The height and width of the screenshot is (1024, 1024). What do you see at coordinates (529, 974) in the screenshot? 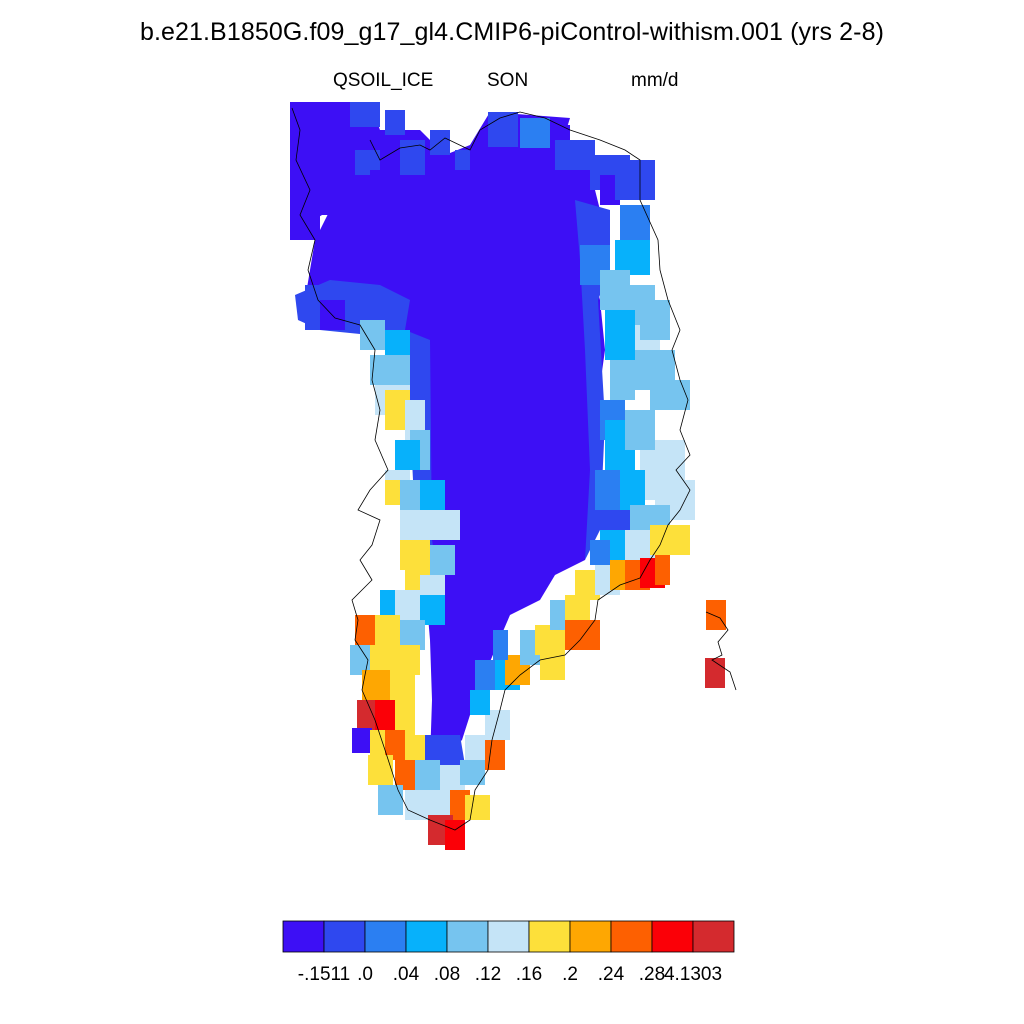
I see `colorbar-label: .16` at bounding box center [529, 974].